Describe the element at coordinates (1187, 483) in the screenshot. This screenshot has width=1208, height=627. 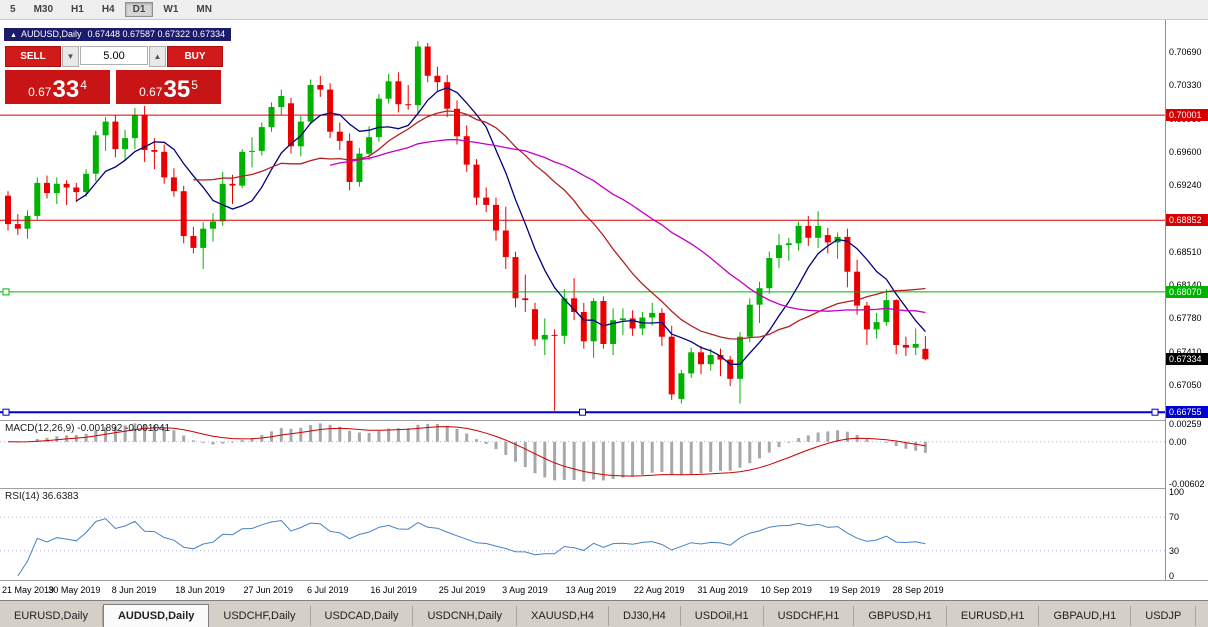
I see `axis-tick-label: -0.00602` at that location.